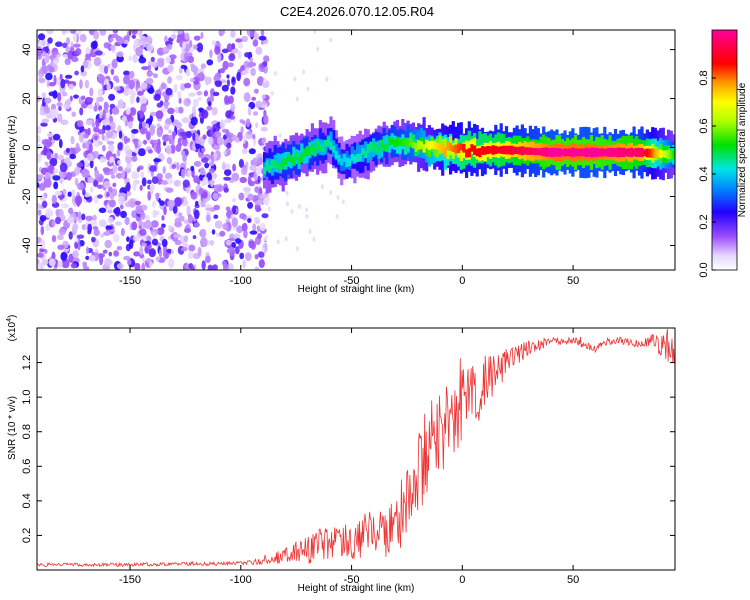 This screenshot has width=750, height=600. What do you see at coordinates (704, 77) in the screenshot?
I see `colorbar-tick-label: 0.8` at bounding box center [704, 77].